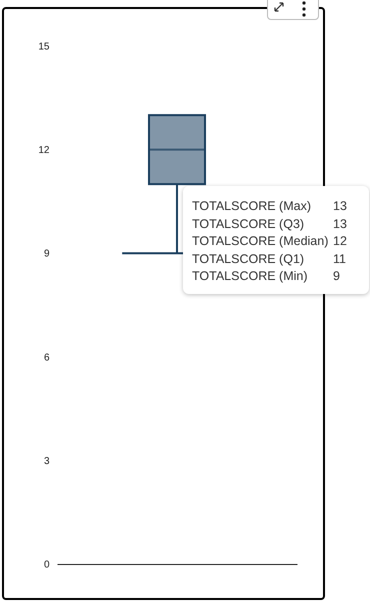 This screenshot has height=610, width=370. What do you see at coordinates (44, 47) in the screenshot?
I see `y-tick-label: 15` at bounding box center [44, 47].